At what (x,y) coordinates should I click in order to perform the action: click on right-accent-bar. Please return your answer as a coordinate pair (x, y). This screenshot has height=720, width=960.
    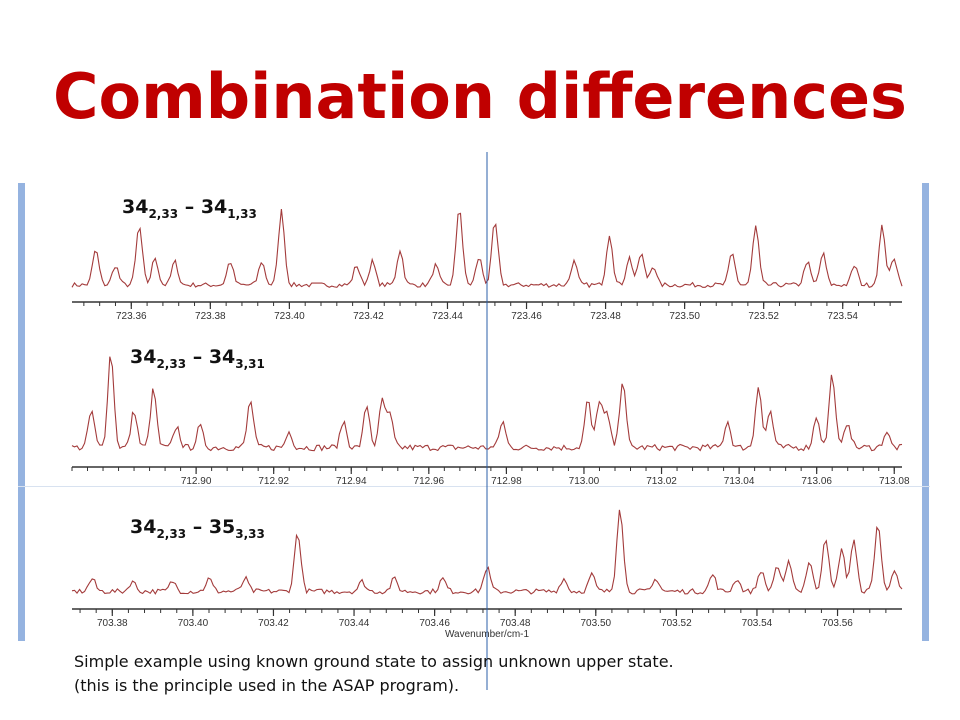
    Looking at the image, I should click on (925, 412).